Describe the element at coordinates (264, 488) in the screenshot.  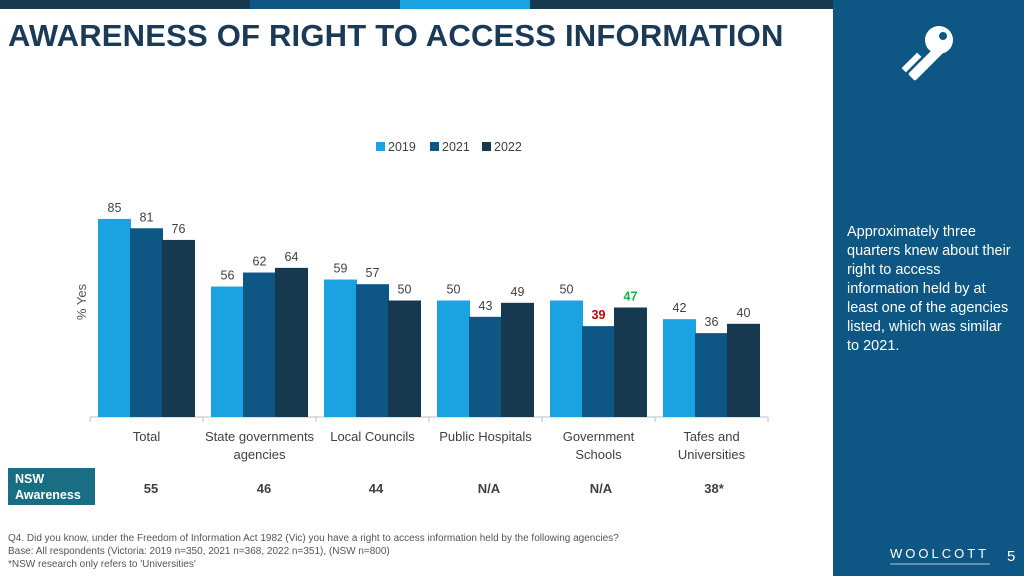
I see `nsw-value-state-agencies: 46` at that location.